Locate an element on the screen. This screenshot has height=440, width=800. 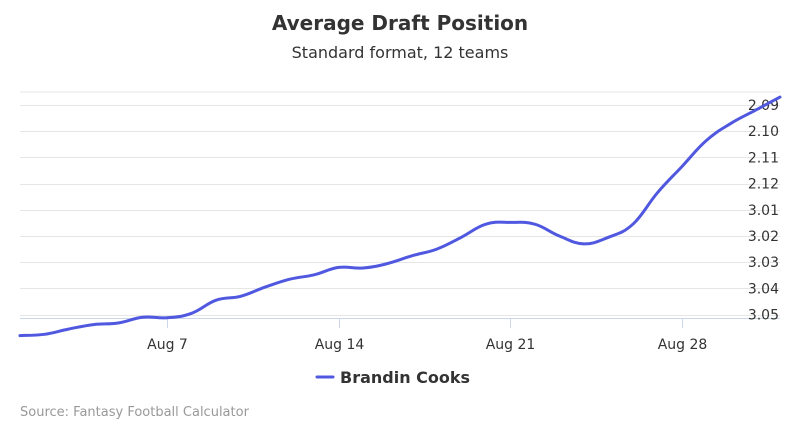
chart-subtitle: Standard format, 12 teams is located at coordinates (400, 52).